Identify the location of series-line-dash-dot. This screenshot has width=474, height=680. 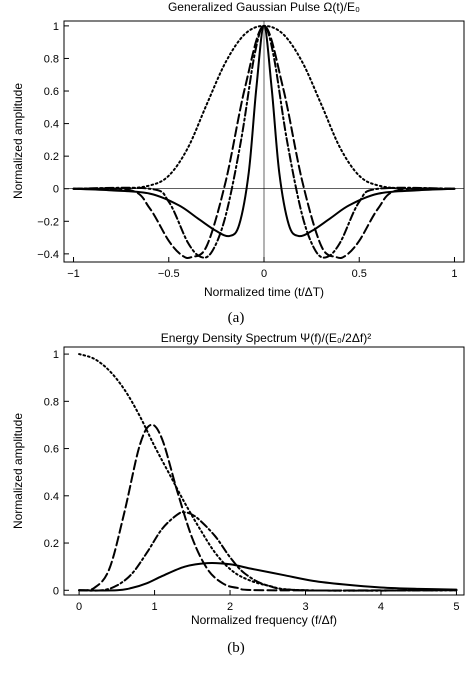
(268, 551).